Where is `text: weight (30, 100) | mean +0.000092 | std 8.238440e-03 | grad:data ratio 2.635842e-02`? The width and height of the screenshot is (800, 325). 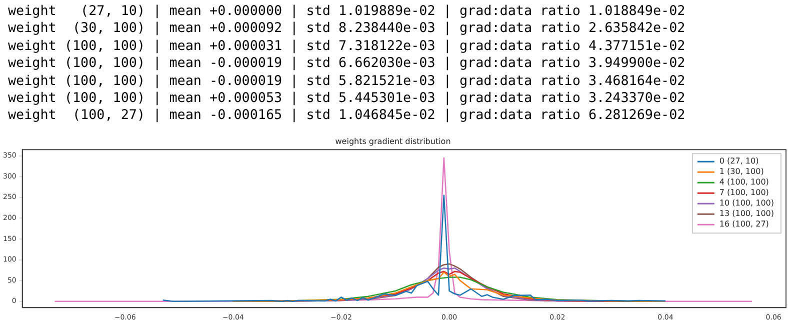 text: weight (30, 100) | mean +0.000092 | std 8.238440e-03 | grad:data ratio 2.635842e-02 is located at coordinates (347, 29).